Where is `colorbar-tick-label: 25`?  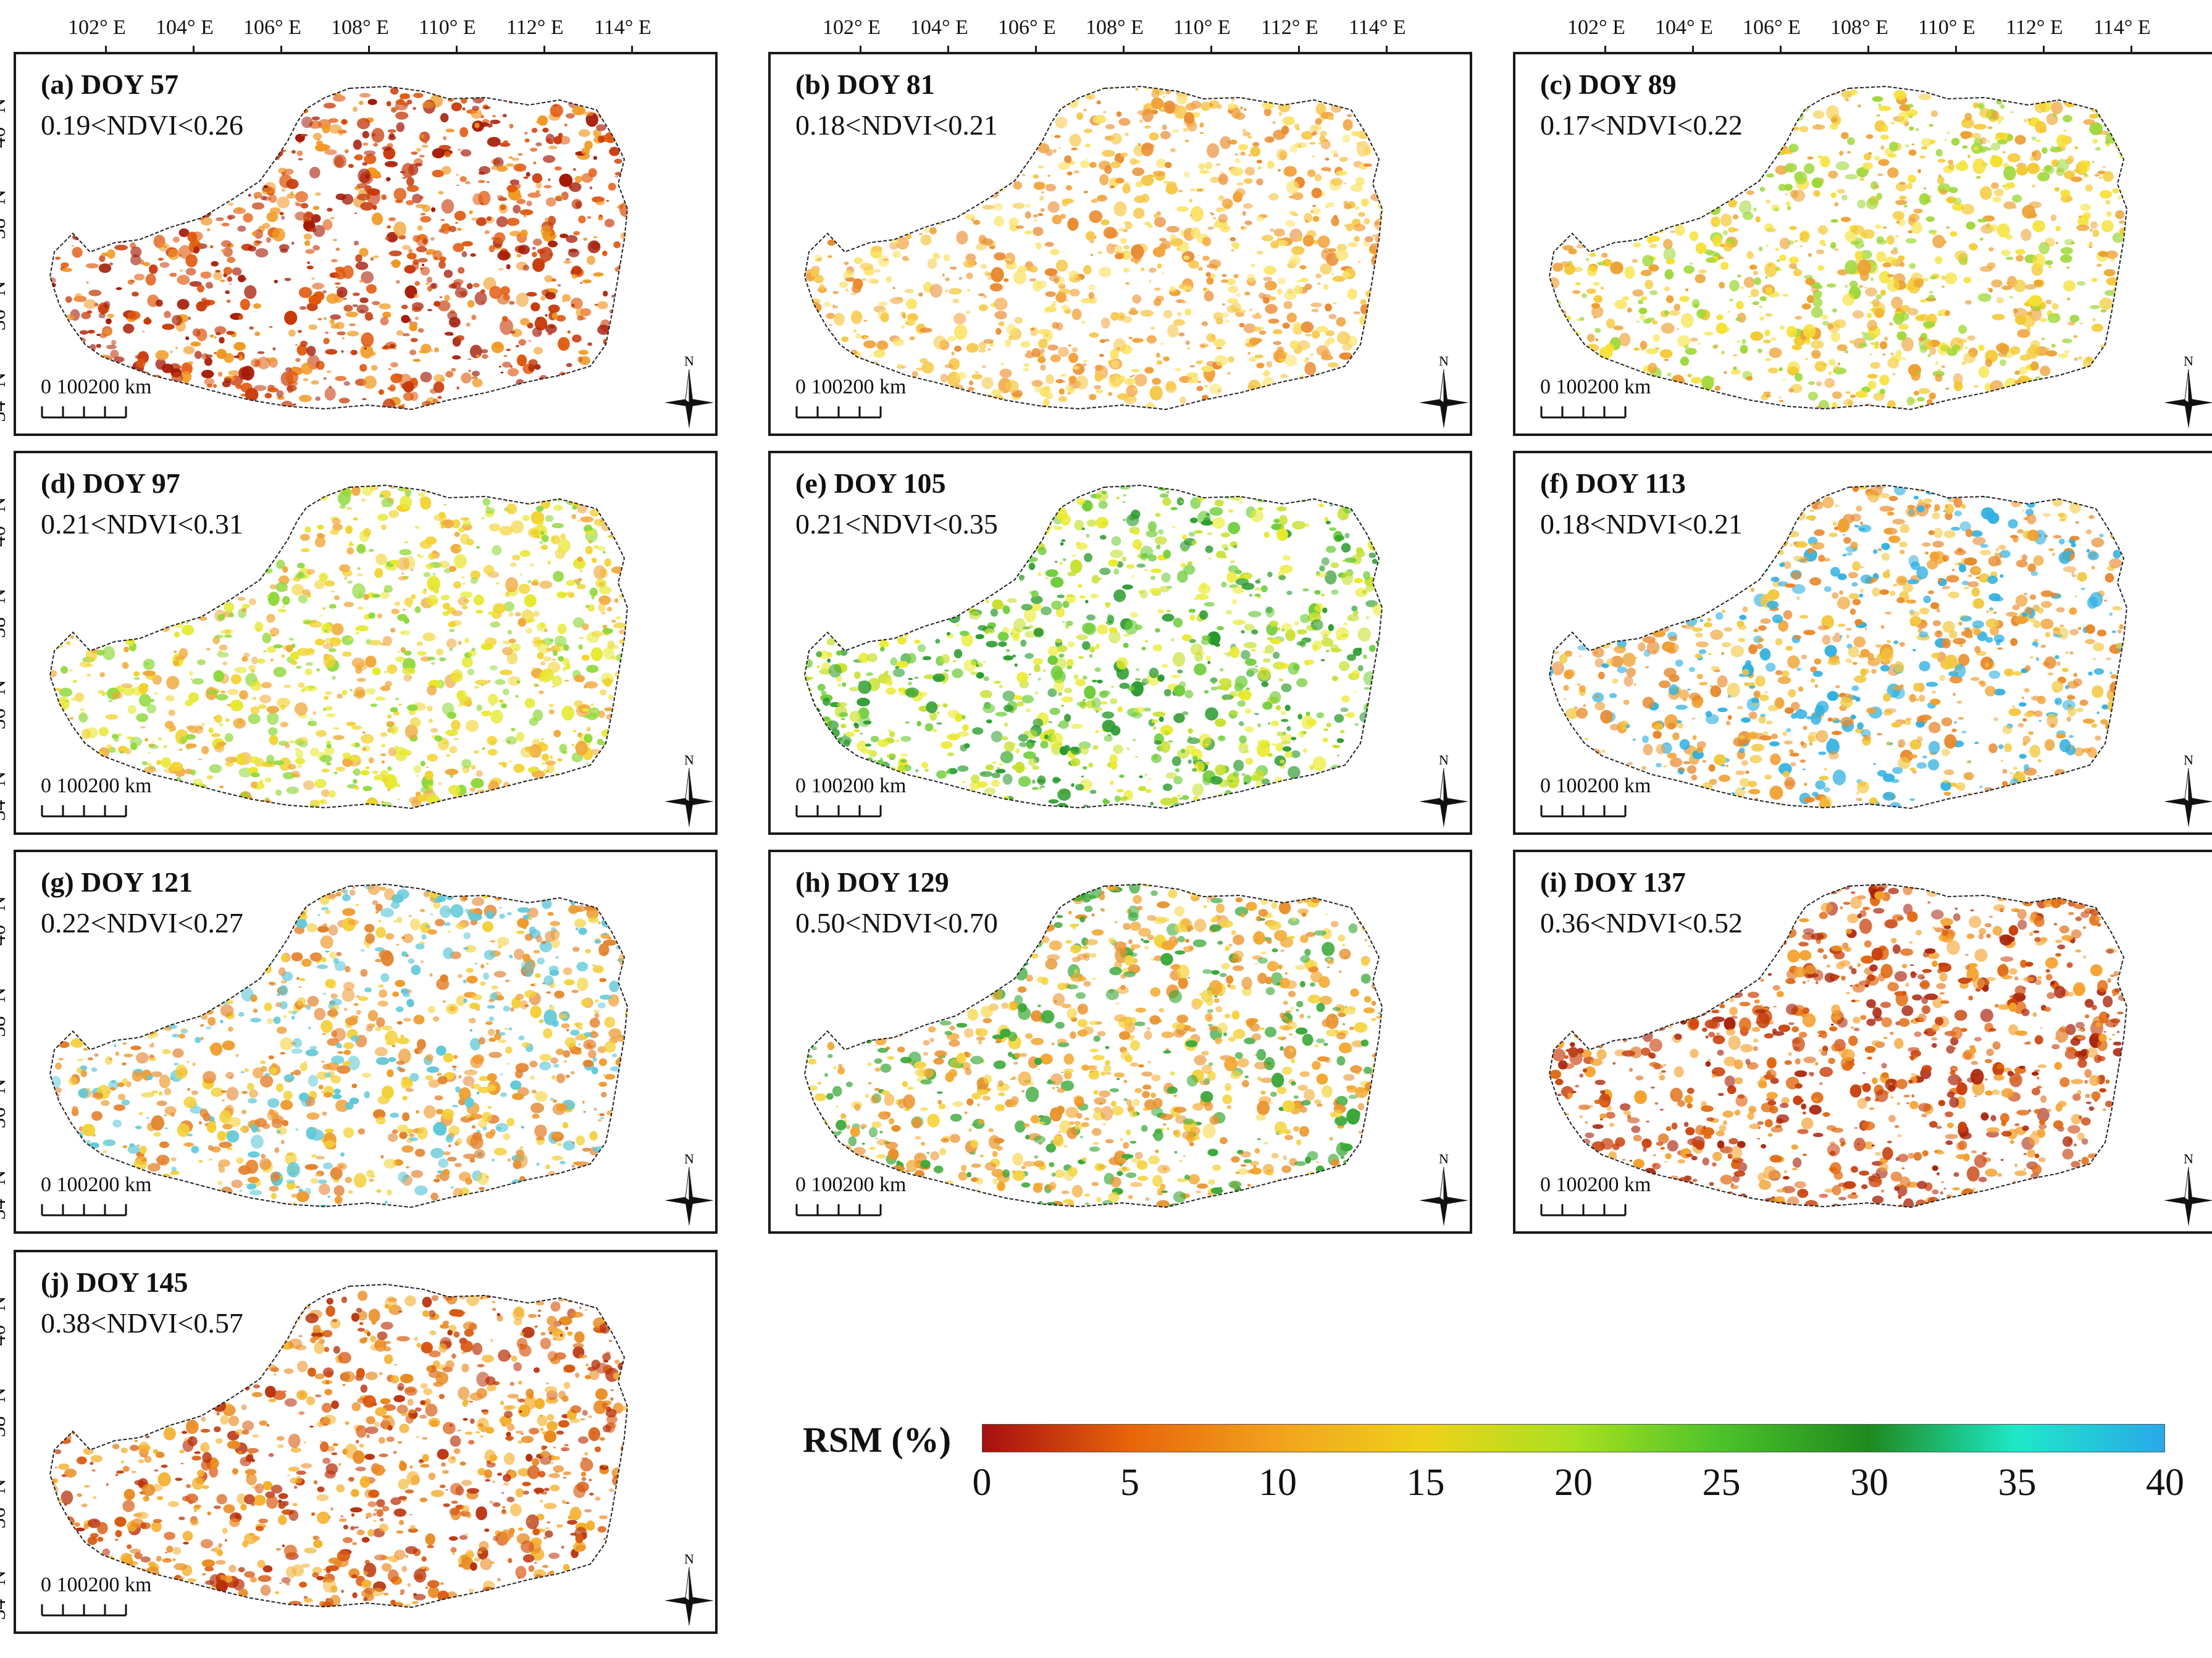 colorbar-tick-label: 25 is located at coordinates (1721, 1483).